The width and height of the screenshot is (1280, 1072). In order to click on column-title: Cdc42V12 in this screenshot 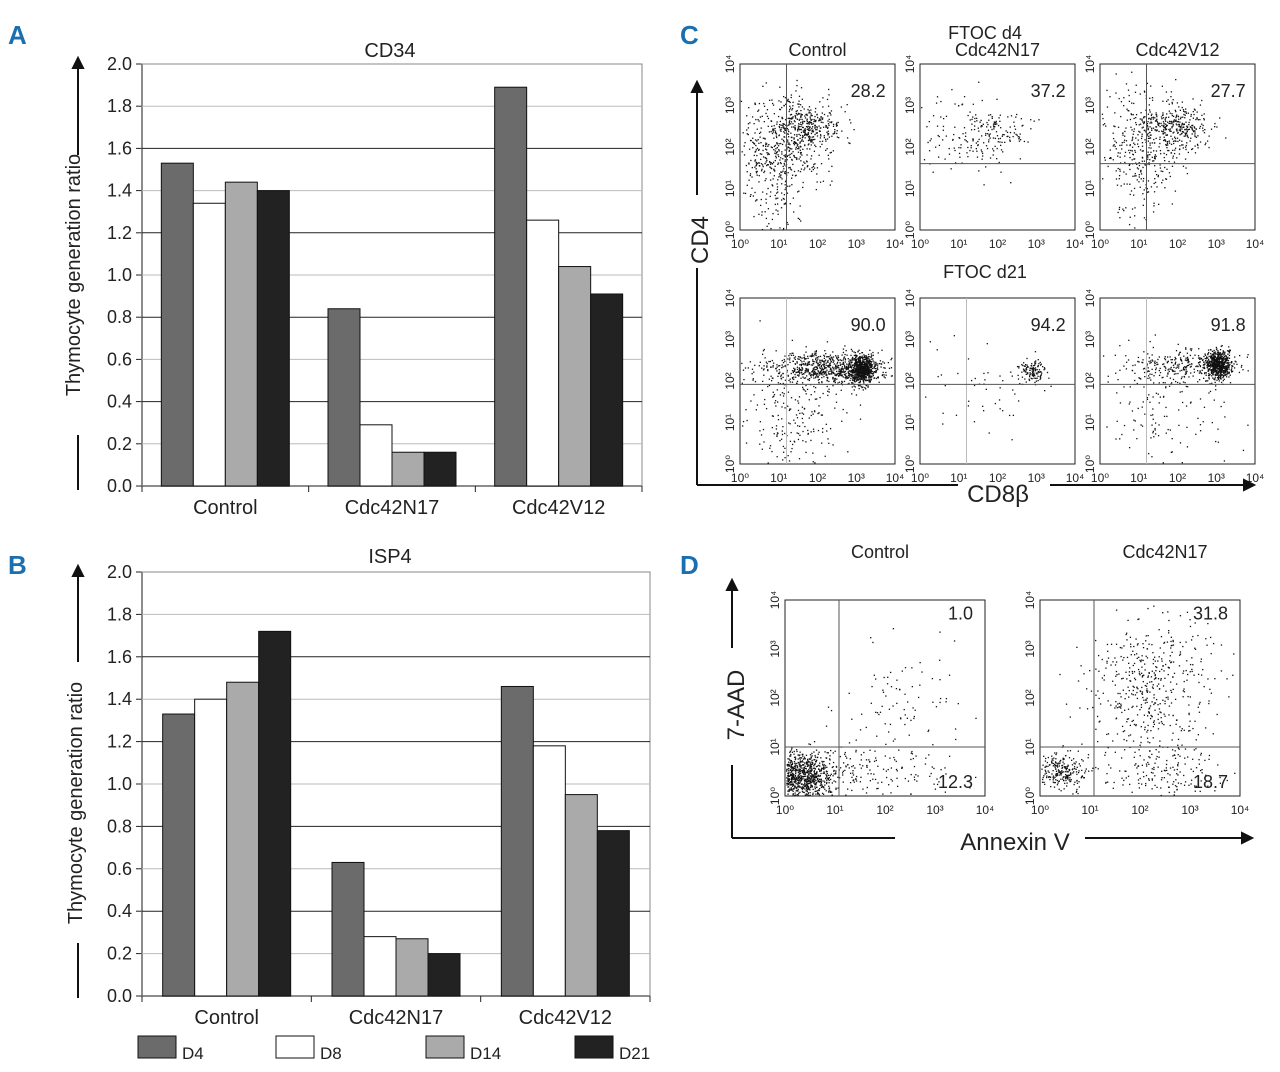, I will do `click(1177, 50)`.